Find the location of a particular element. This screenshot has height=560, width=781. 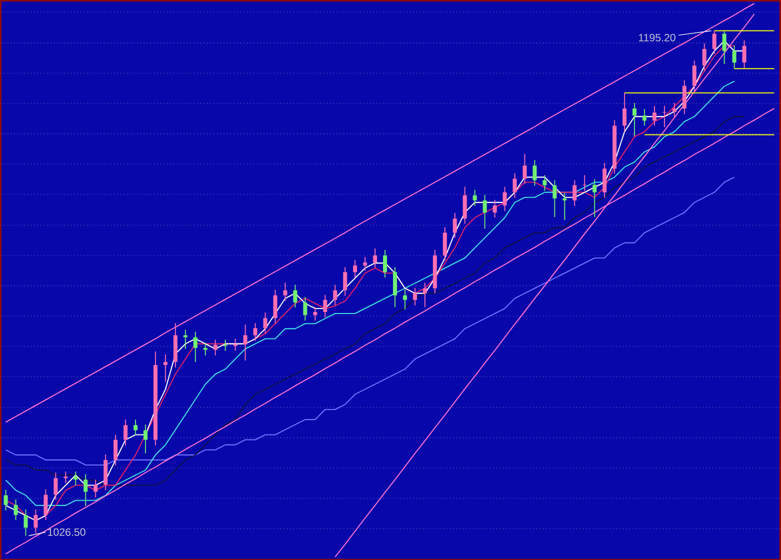

annotation: 1026.50 is located at coordinates (67, 532).